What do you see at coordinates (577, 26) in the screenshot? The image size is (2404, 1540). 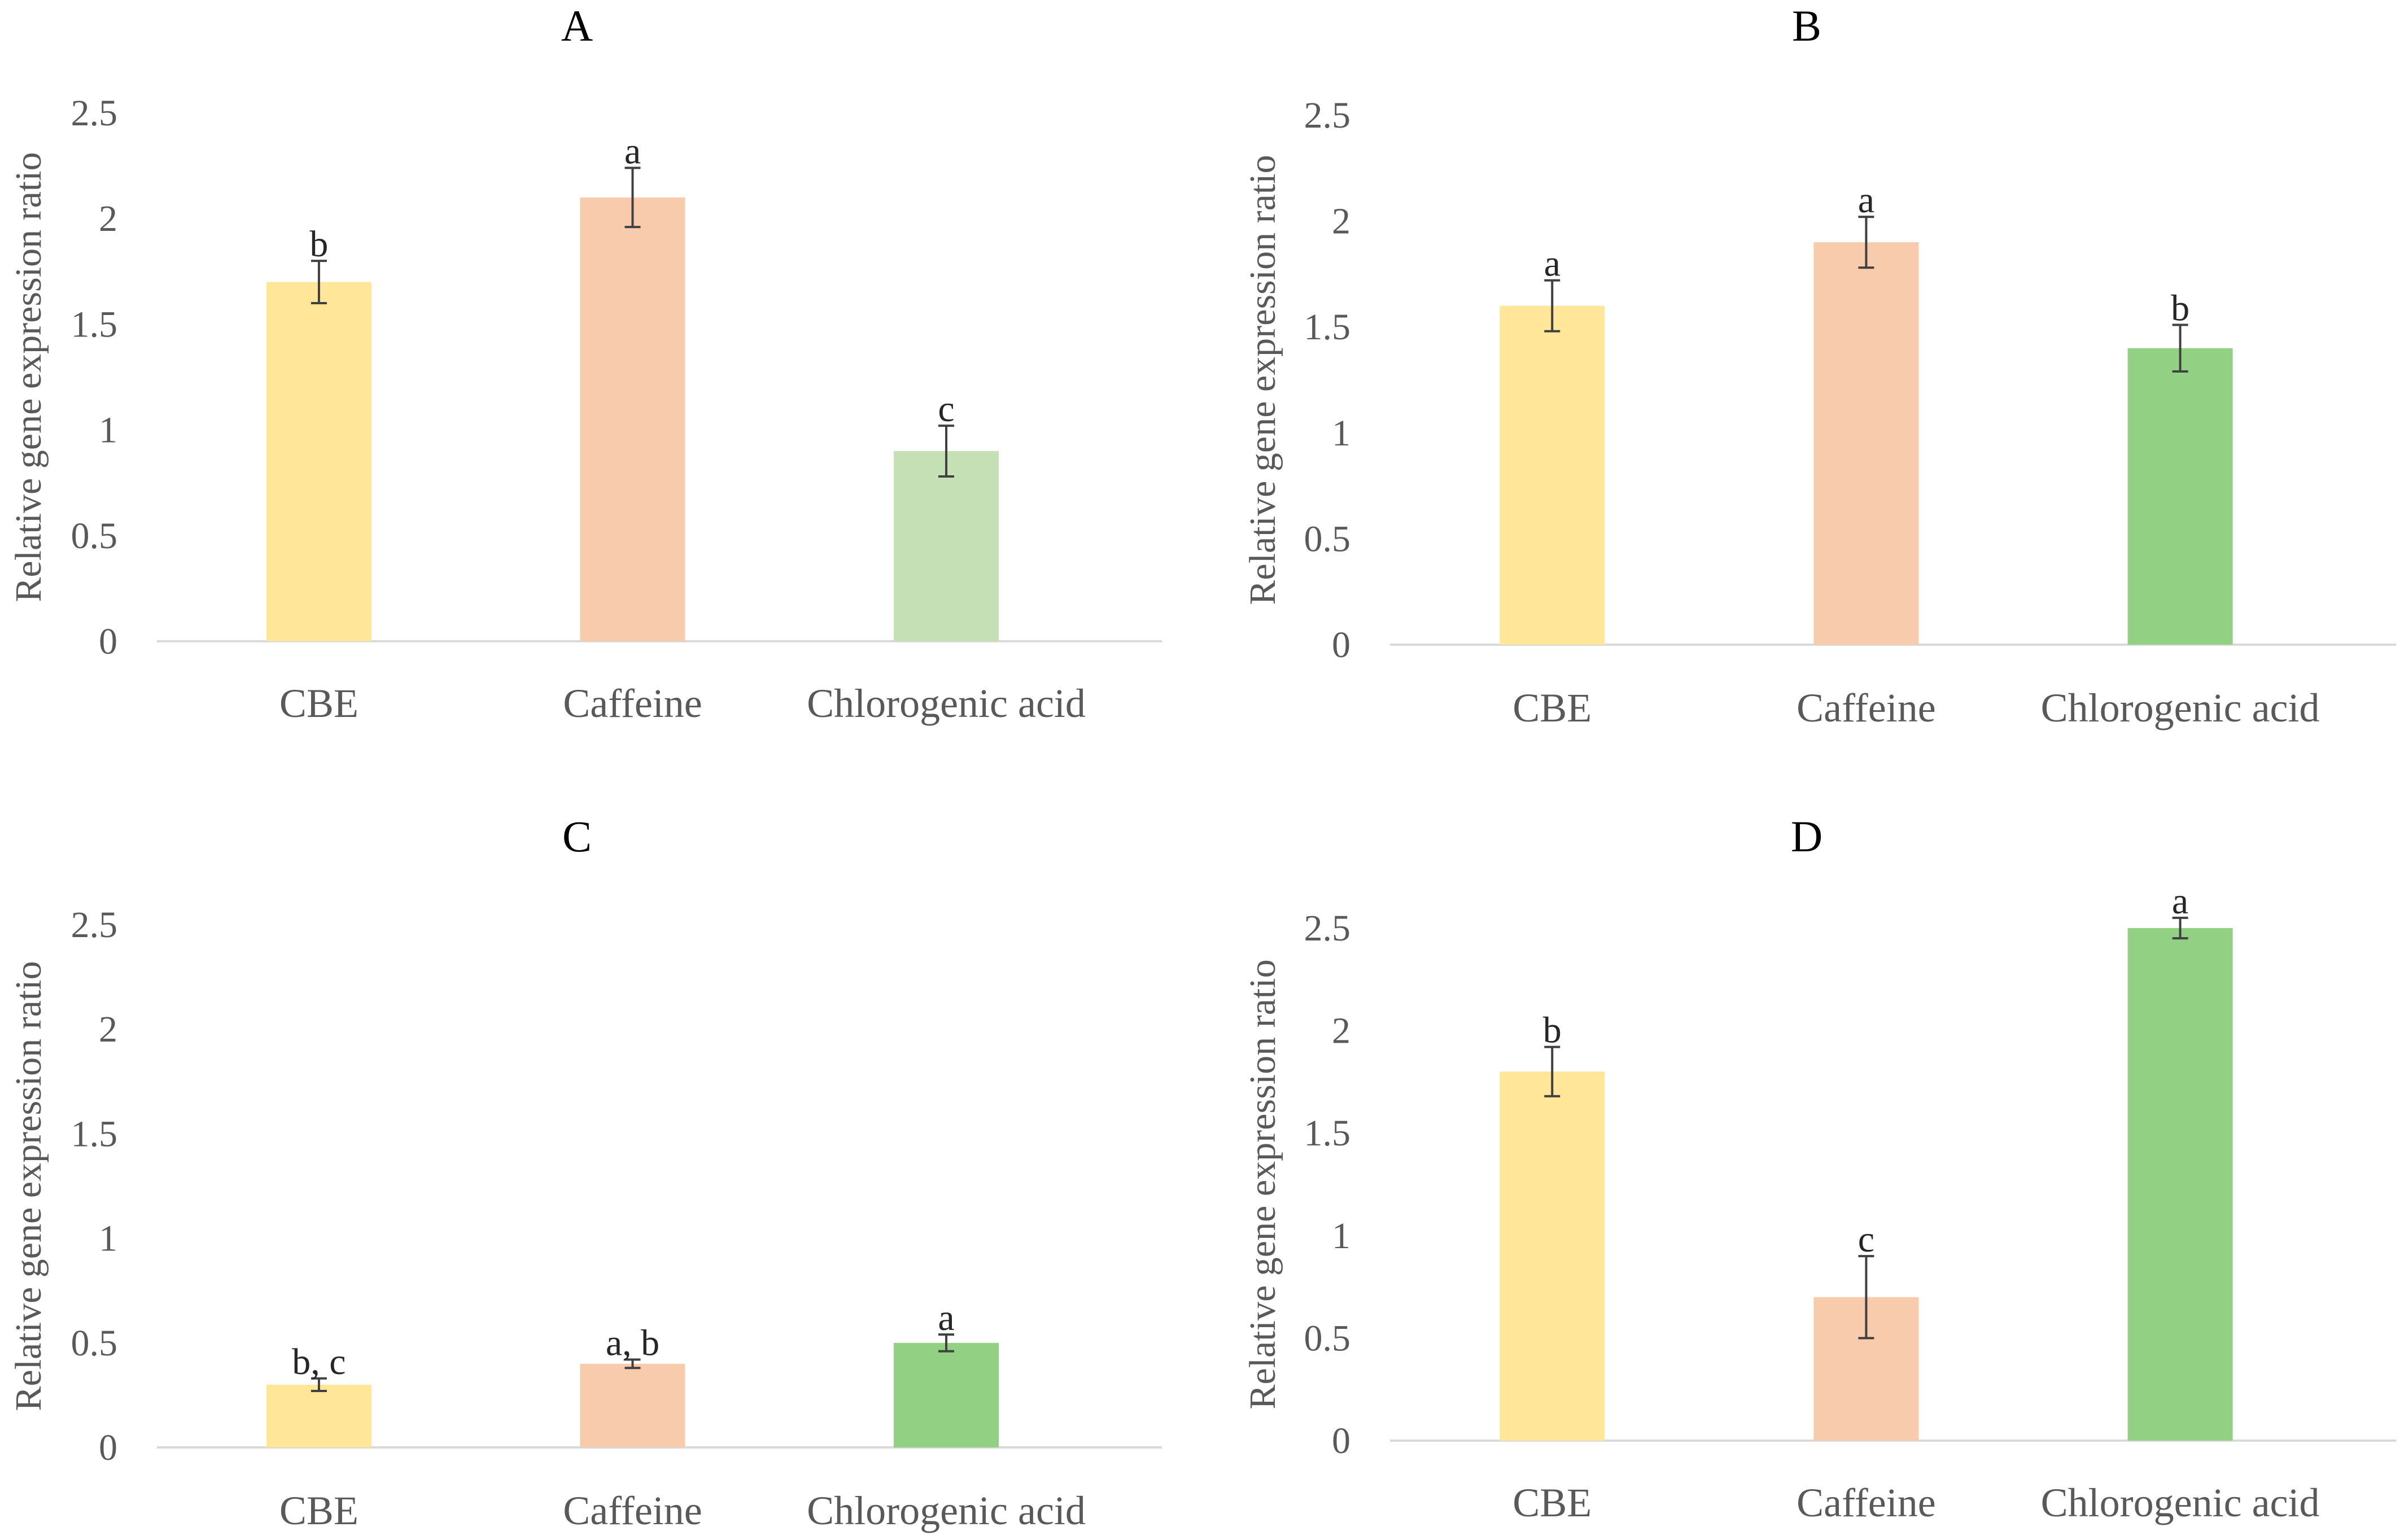 I see `panel-title: A` at bounding box center [577, 26].